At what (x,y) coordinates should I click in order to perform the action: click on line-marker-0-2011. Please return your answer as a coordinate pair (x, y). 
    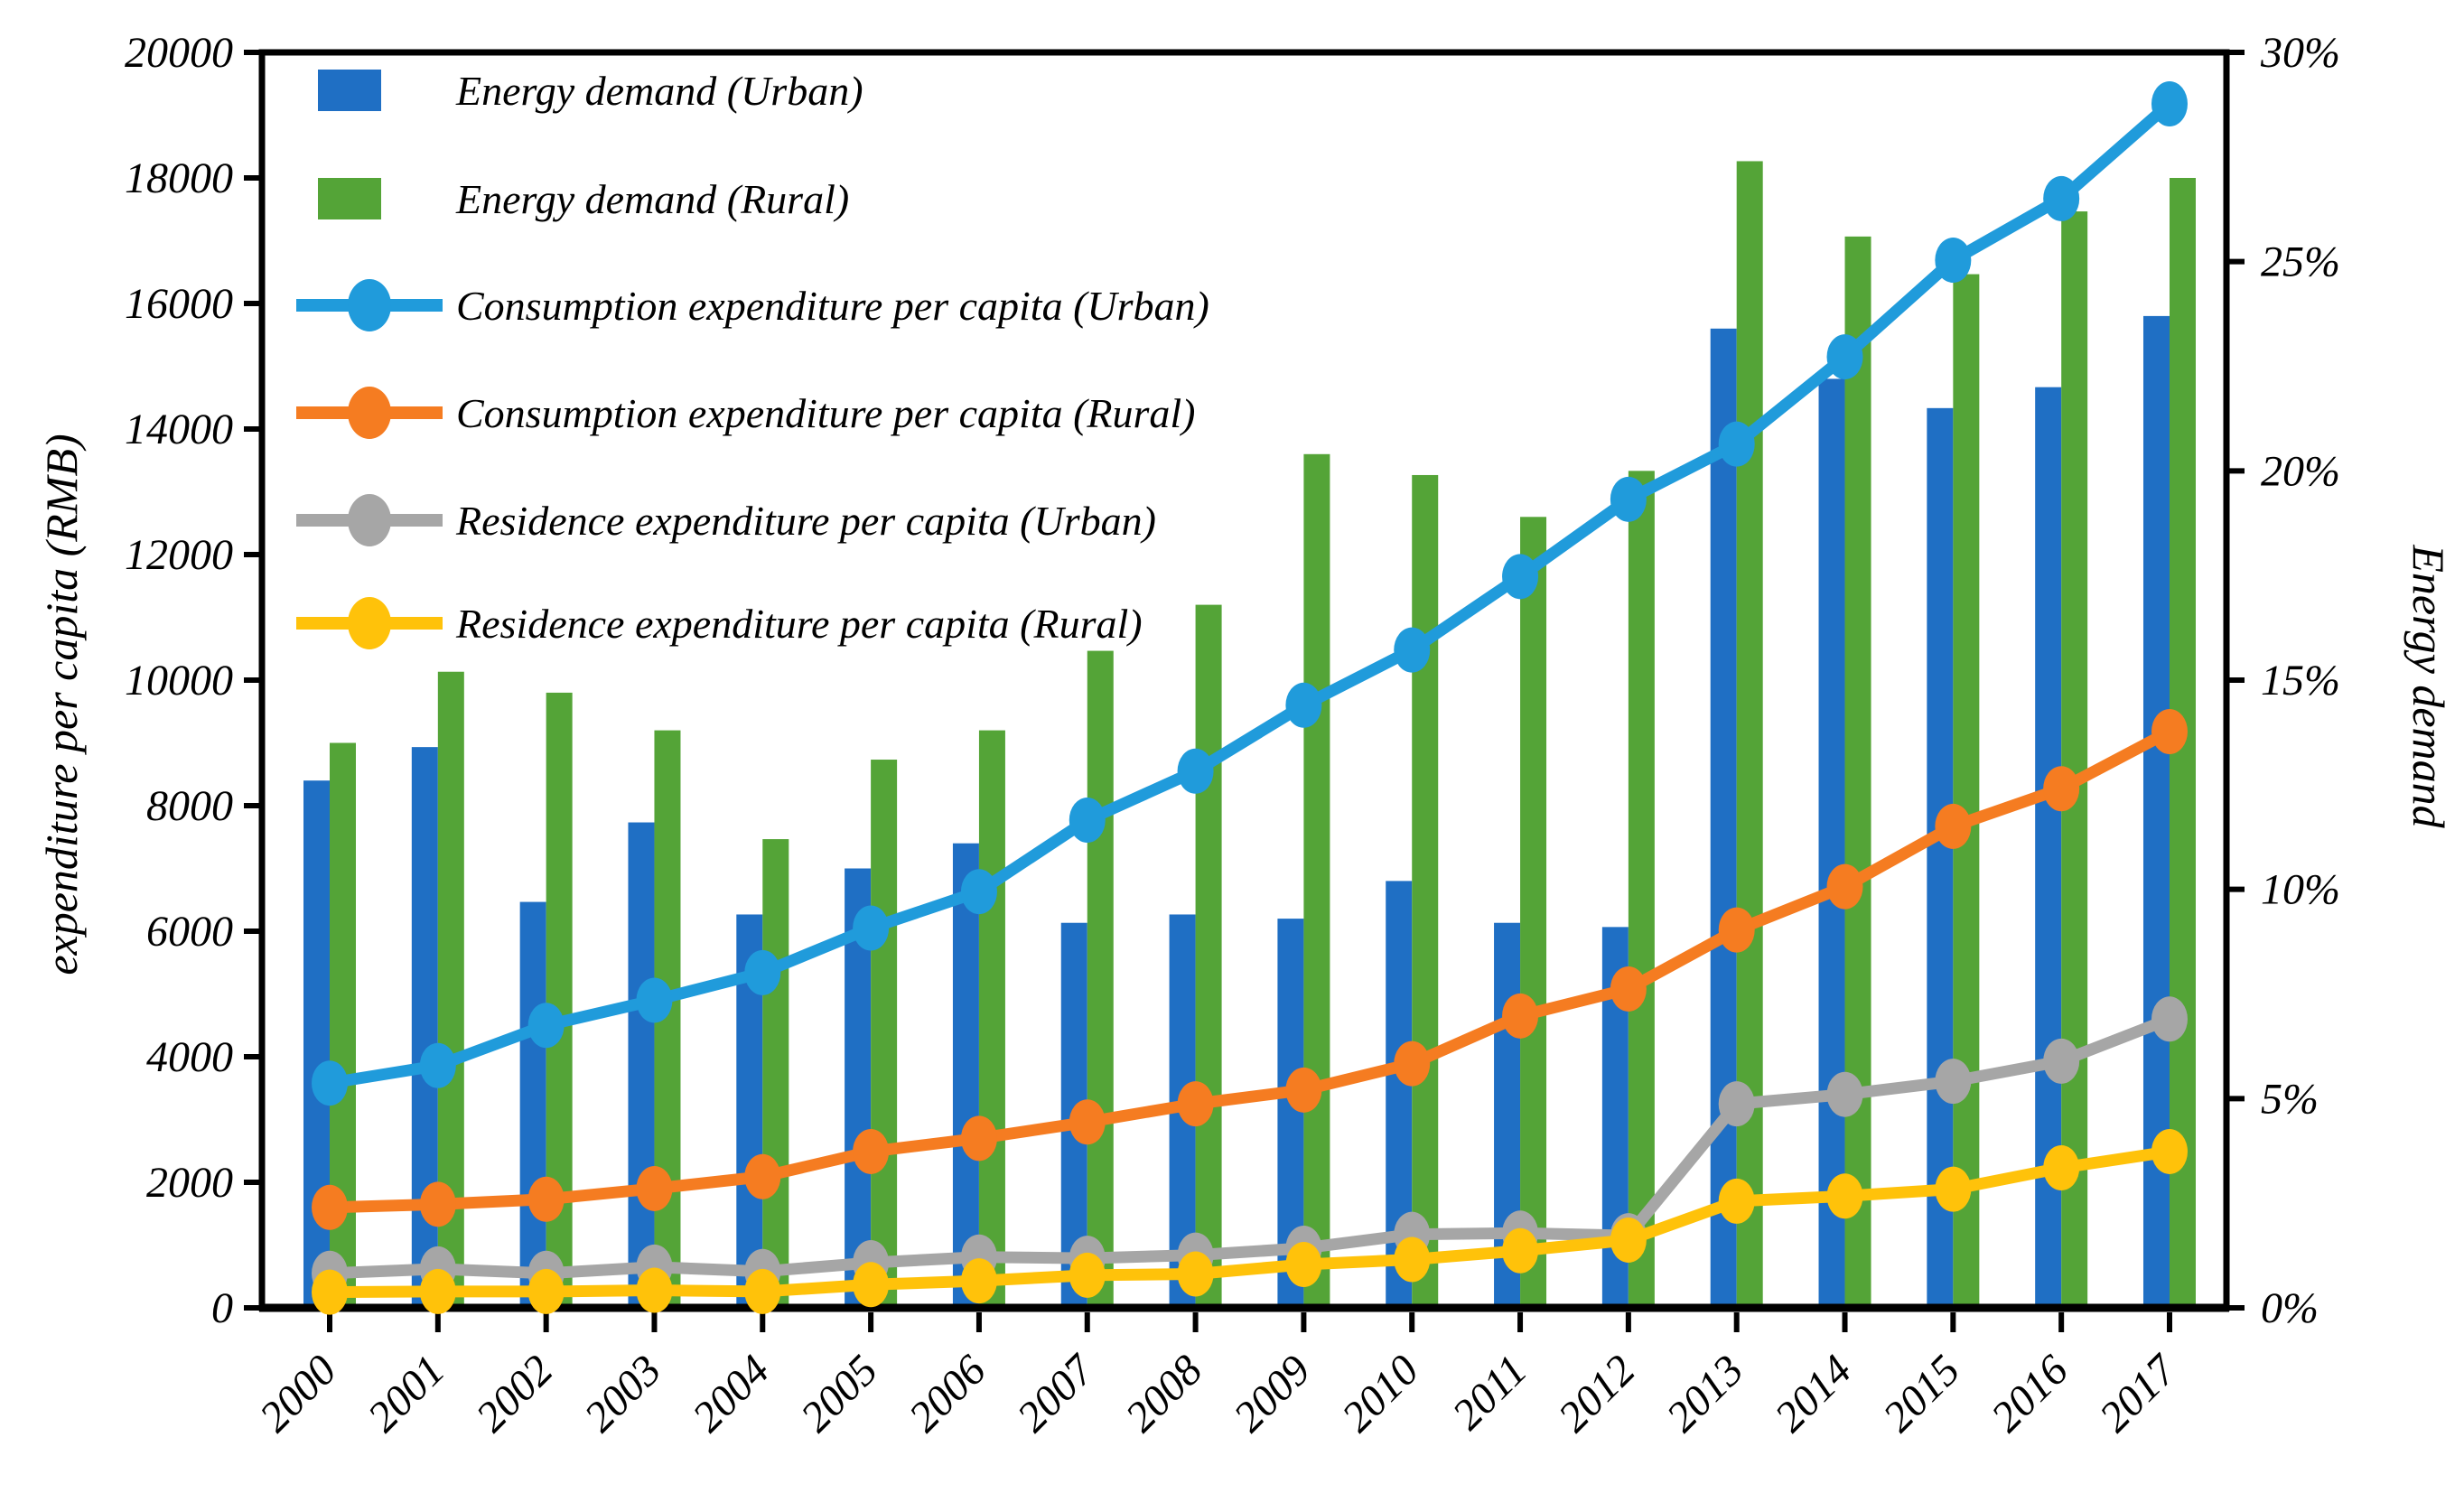
    Looking at the image, I should click on (1520, 577).